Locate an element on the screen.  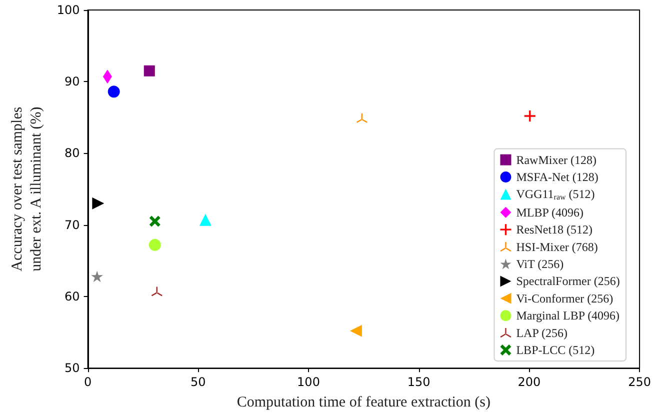
x-tick-label: 100 is located at coordinates (308, 382).